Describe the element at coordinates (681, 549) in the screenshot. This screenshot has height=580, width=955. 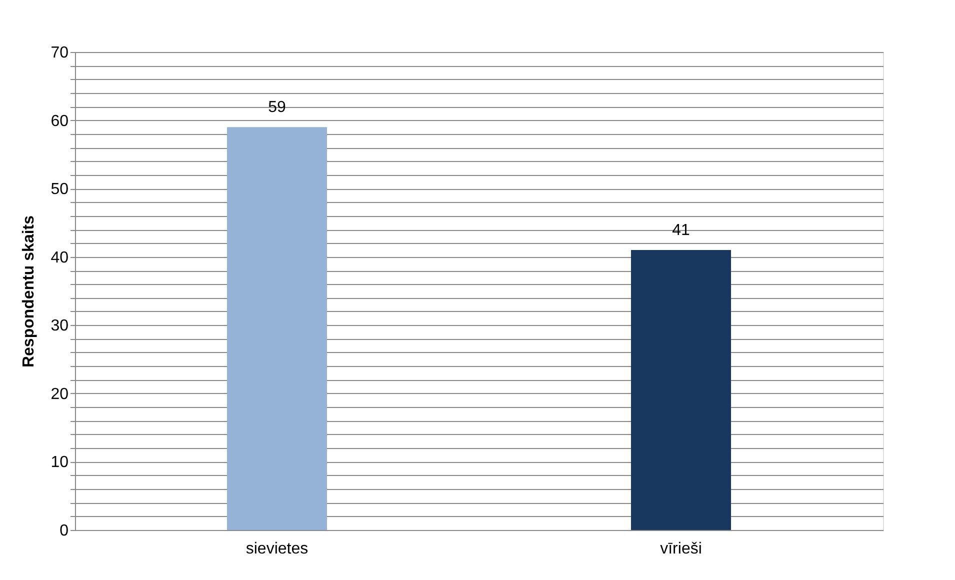
I see `x-tick-label: vīrieši` at that location.